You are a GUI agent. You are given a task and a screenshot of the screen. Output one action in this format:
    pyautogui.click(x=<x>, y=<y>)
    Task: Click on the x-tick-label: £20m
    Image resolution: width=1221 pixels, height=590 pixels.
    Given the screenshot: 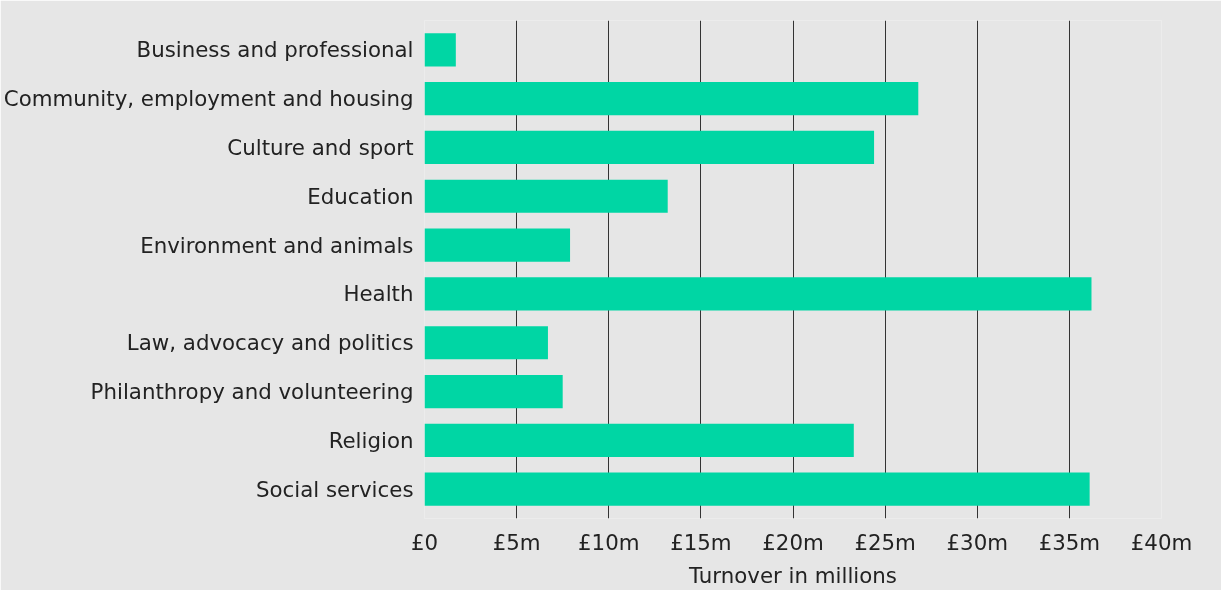 What is the action you would take?
    pyautogui.click(x=793, y=542)
    